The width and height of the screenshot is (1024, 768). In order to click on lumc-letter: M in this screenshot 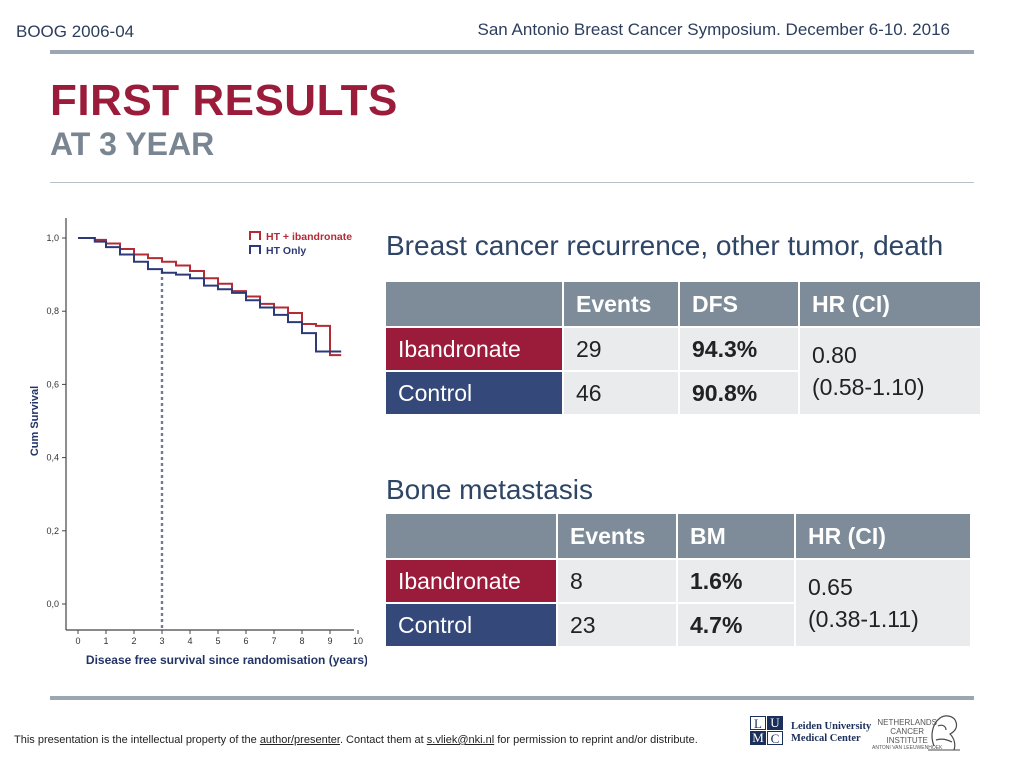, I will do `click(758, 738)`.